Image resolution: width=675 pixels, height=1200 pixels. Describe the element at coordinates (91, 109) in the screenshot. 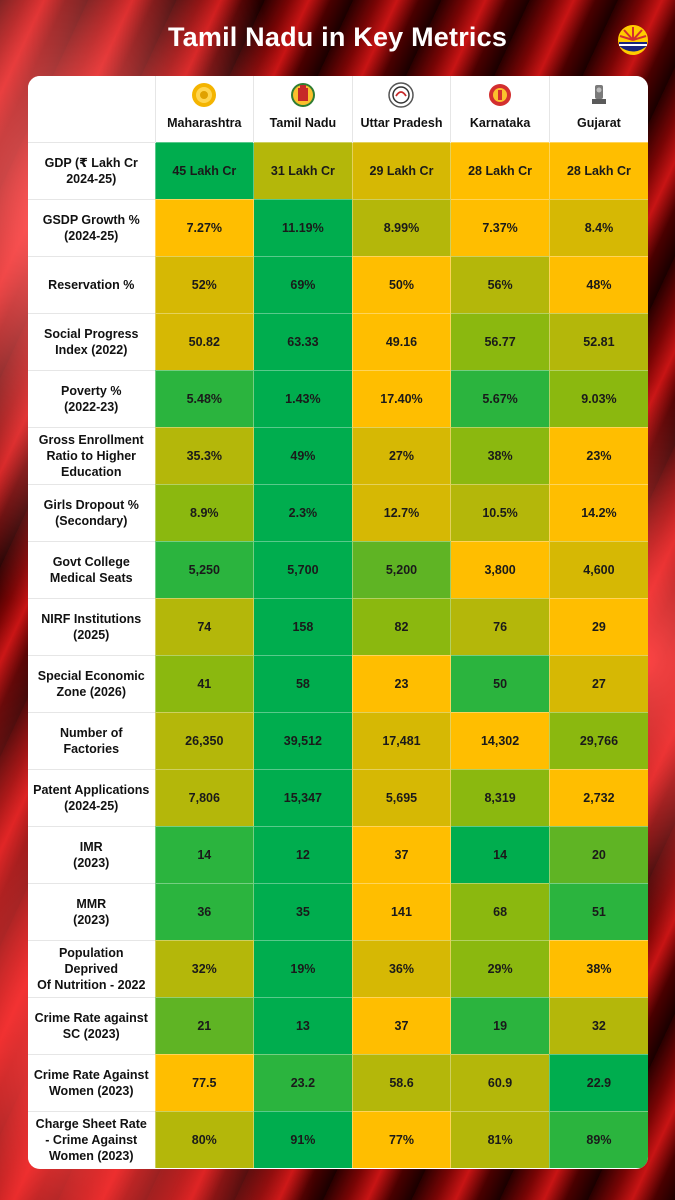

I see `corner-cell` at that location.